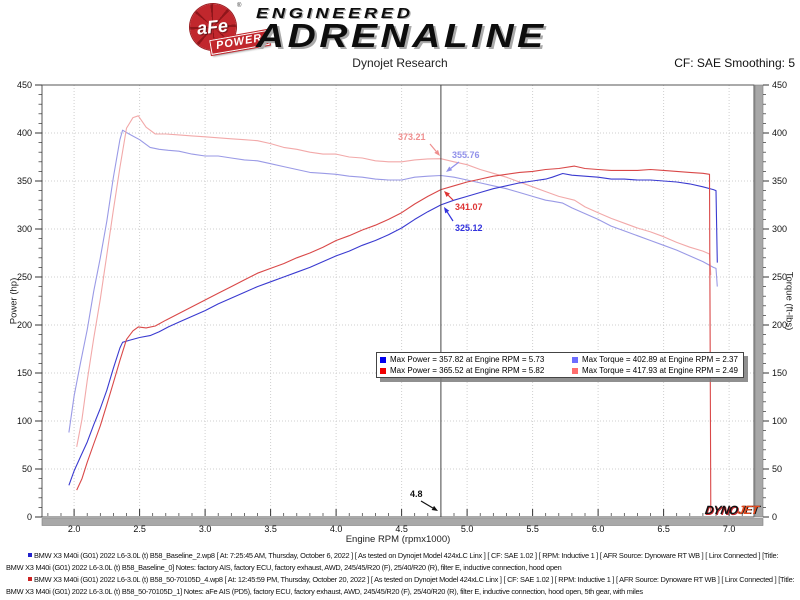 The height and width of the screenshot is (600, 800). I want to click on x-tick-label: 3.0, so click(205, 529).